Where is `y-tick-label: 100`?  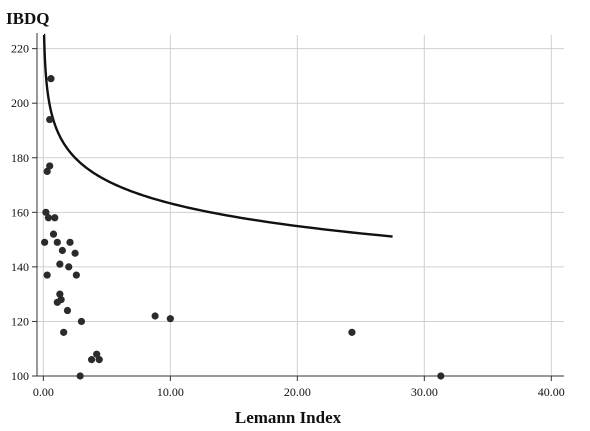 y-tick-label: 100 is located at coordinates (20, 376).